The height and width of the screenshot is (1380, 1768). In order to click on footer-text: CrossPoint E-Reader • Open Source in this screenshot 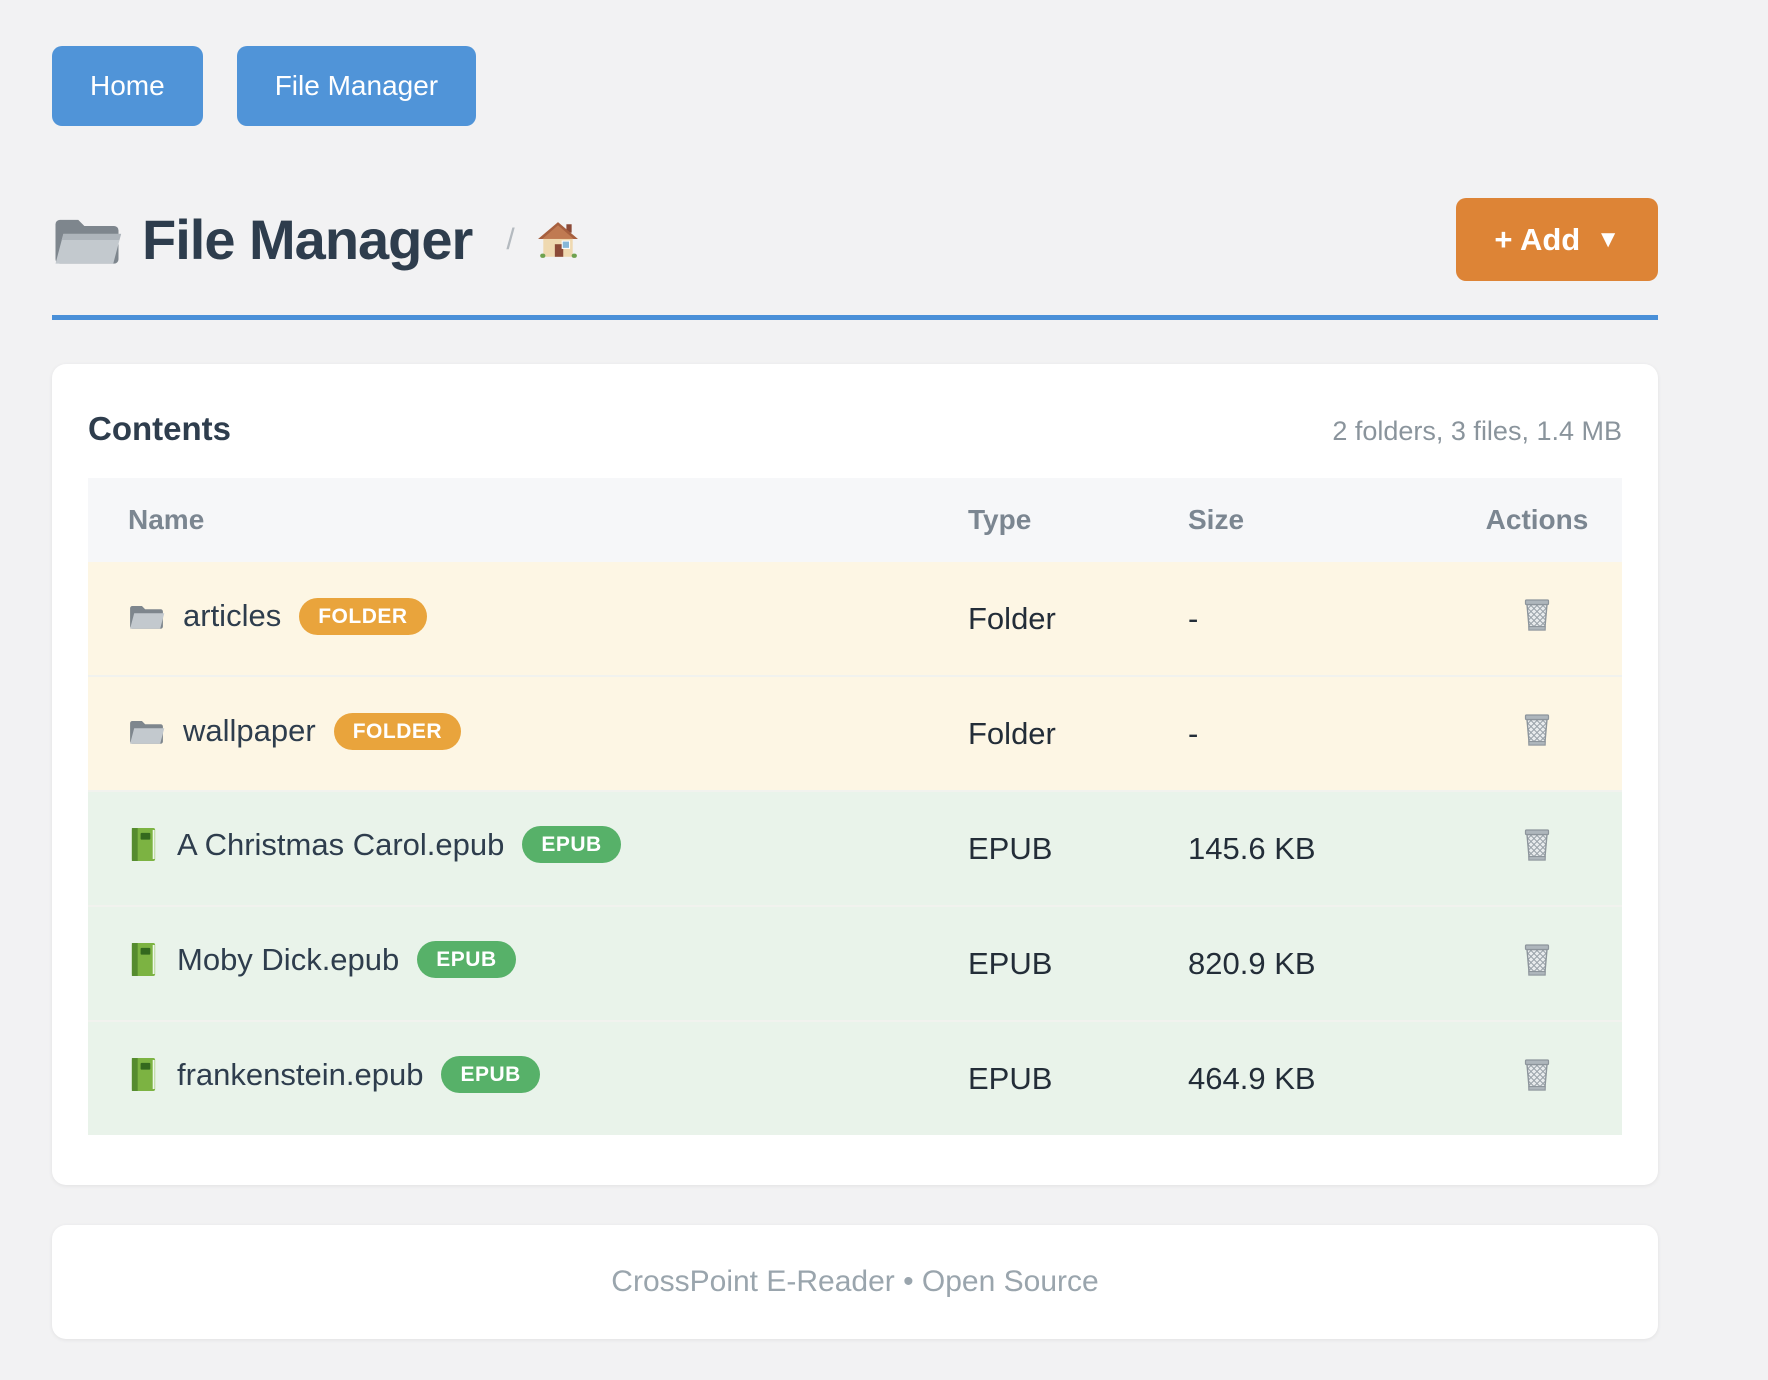, I will do `click(855, 1281)`.